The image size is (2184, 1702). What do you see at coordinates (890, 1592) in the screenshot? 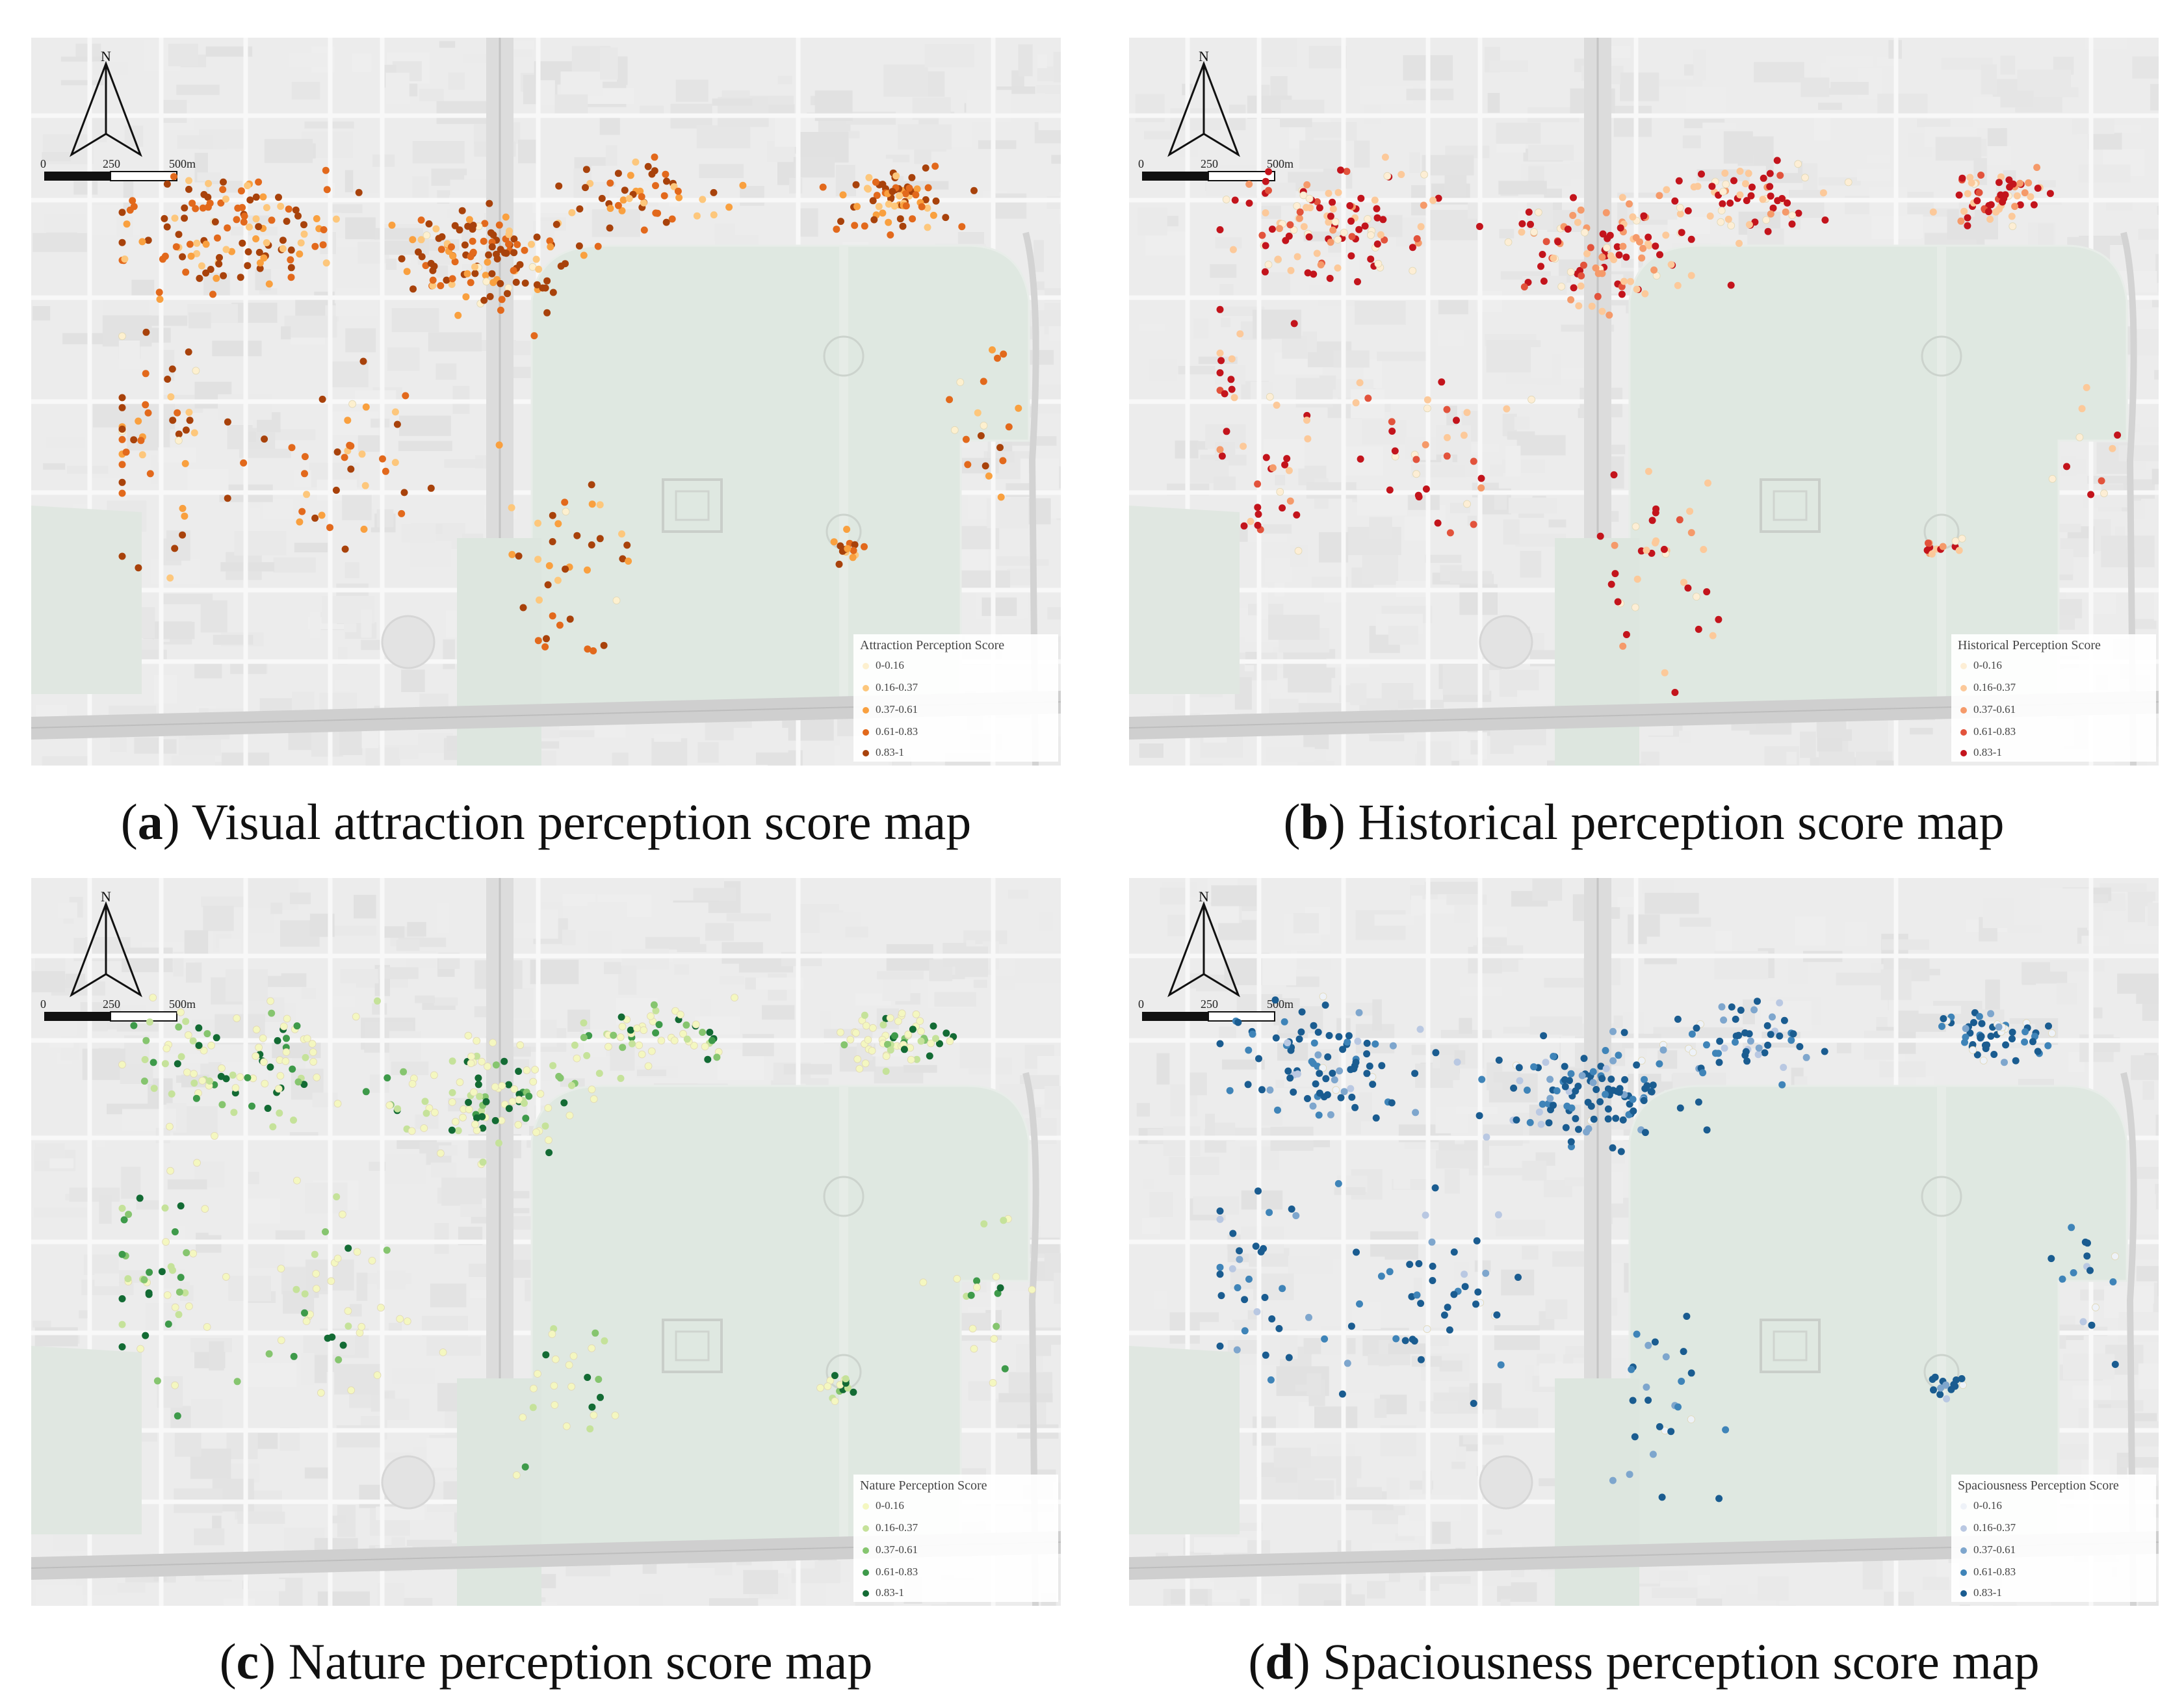
I see `legend-label: 0.83-1` at bounding box center [890, 1592].